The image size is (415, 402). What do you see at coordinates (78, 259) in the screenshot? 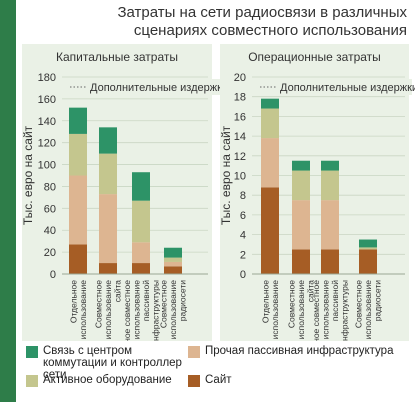
I see `panel-capex-bar-1-site` at bounding box center [78, 259].